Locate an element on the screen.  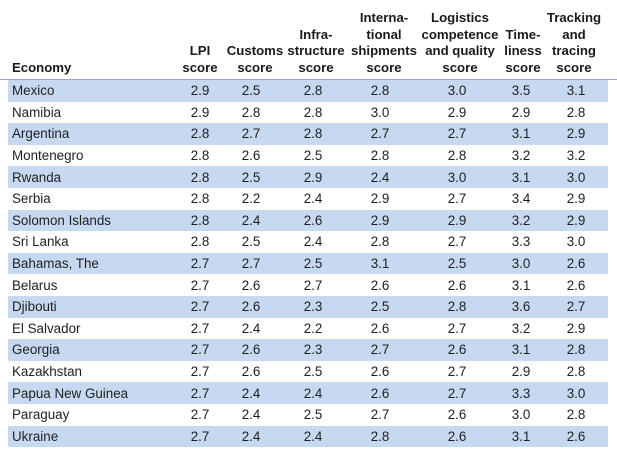
table-row: Belarus 2.7 2.6 2.7 2.6 2.6 3.1 2.6 is located at coordinates (308, 285).